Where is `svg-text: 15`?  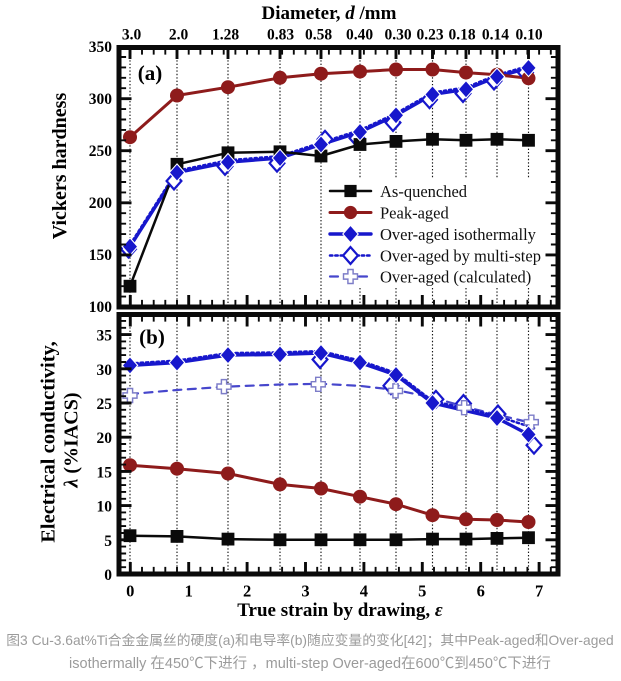 svg-text: 15 is located at coordinates (105, 472).